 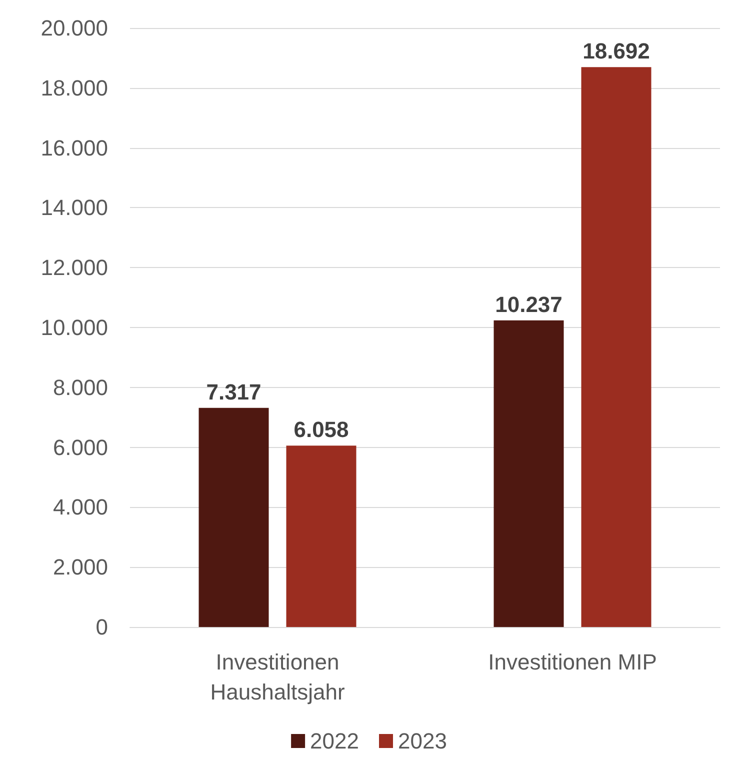 I want to click on y-tick-label: 10.000, so click(x=74, y=327).